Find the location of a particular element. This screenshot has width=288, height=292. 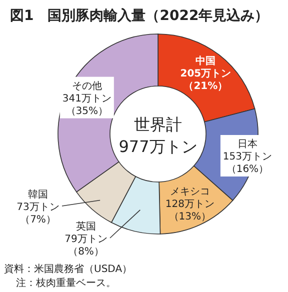

data-label: 79万トン（8%） is located at coordinates (86, 246).